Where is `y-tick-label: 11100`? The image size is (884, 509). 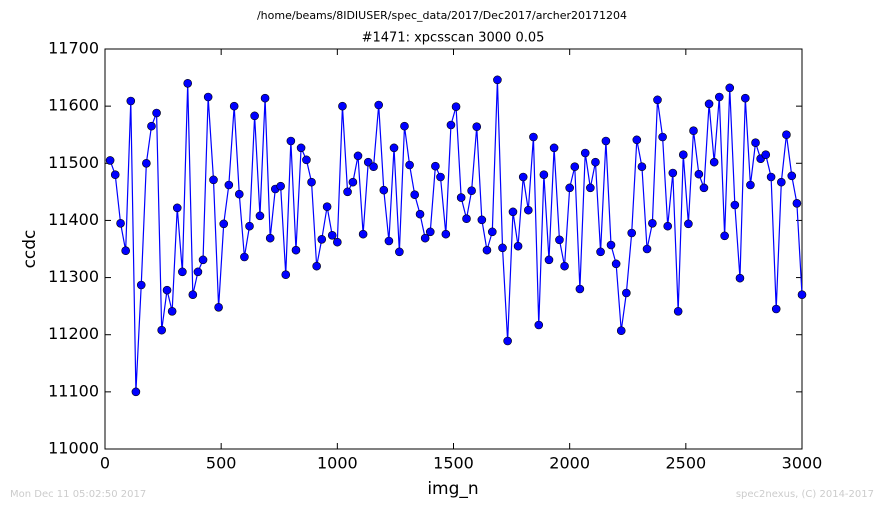
y-tick-label: 11100 is located at coordinates (73, 390).